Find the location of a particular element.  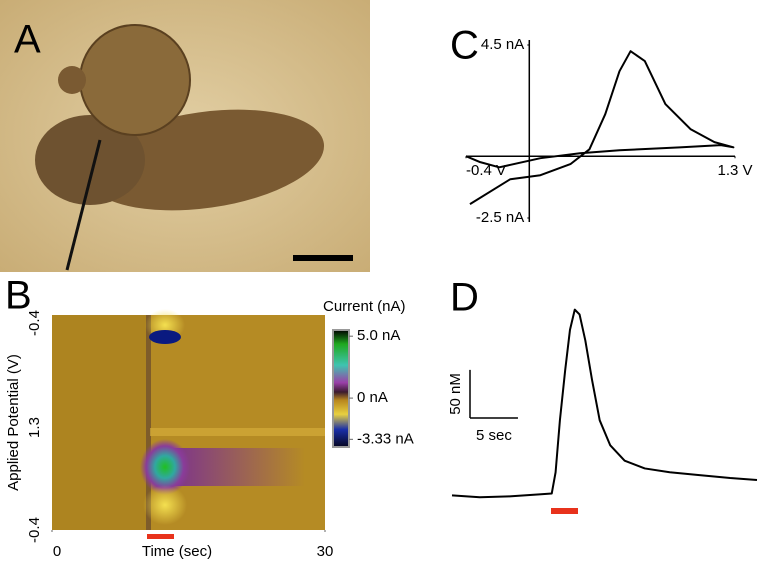

panel-label: D is located at coordinates (464, 298).